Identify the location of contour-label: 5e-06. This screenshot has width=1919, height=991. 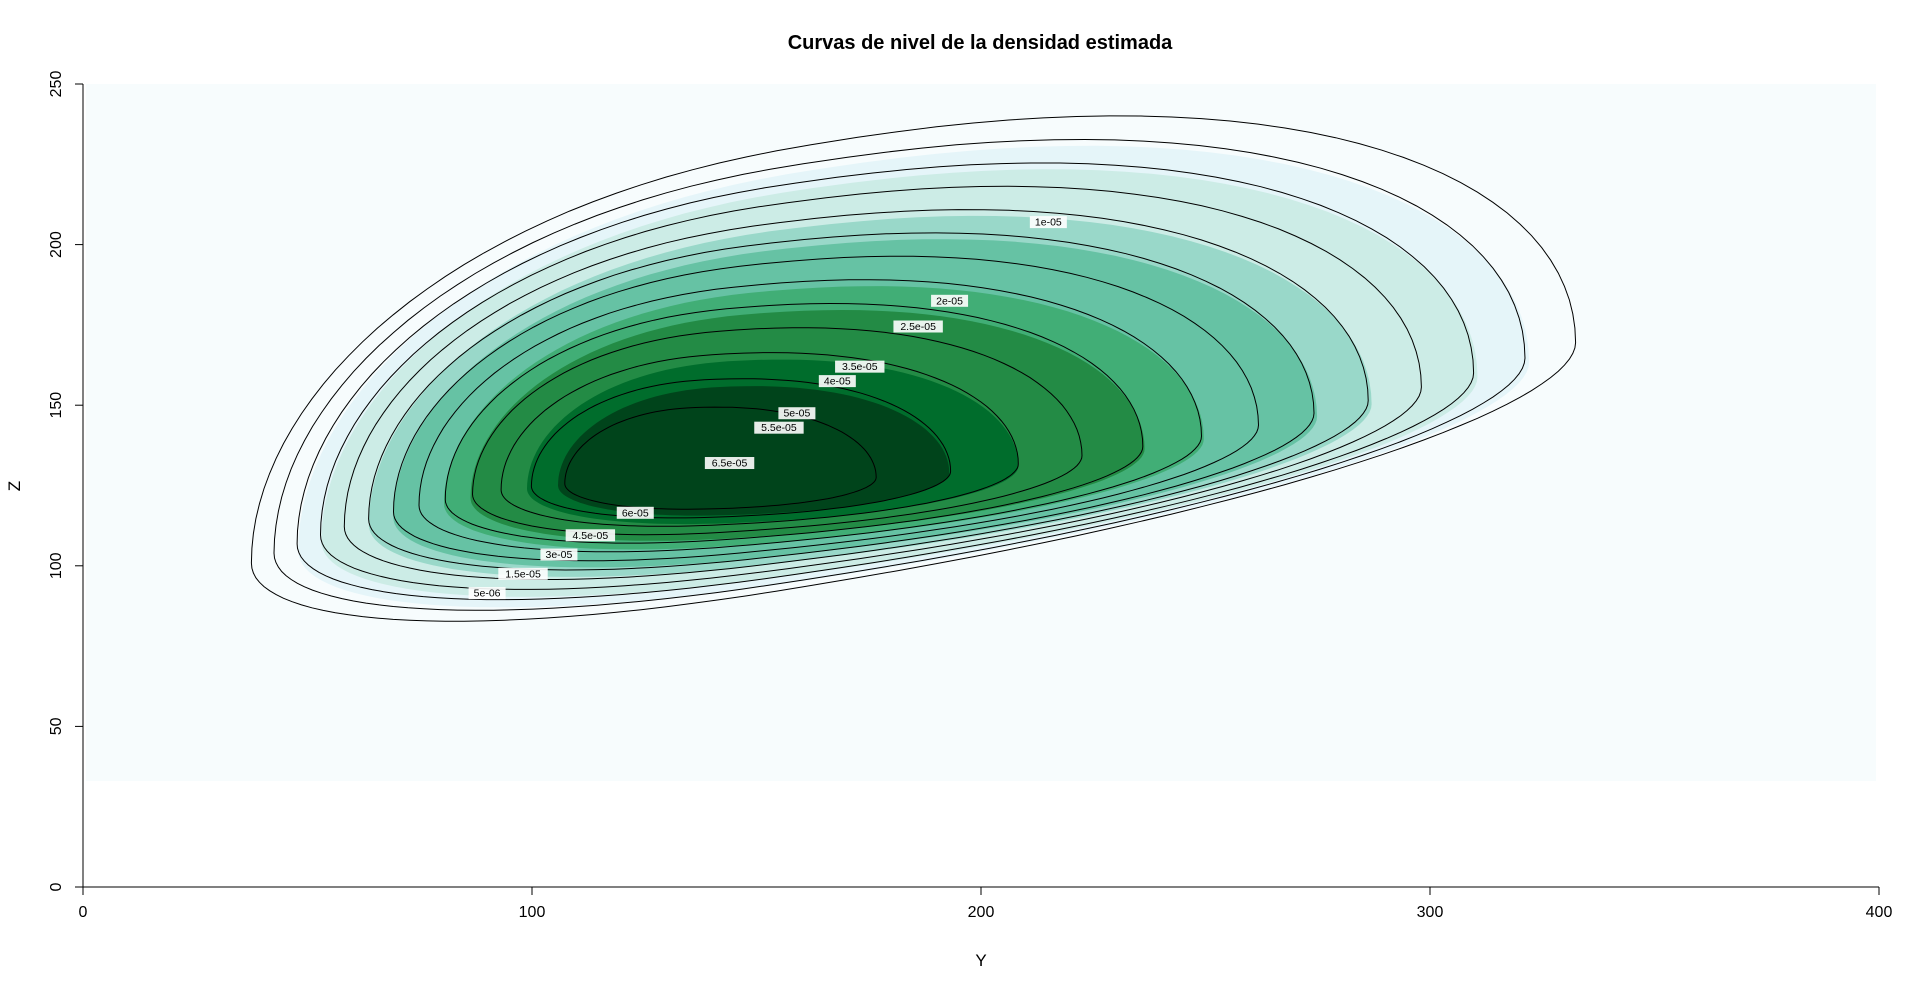
(487, 594).